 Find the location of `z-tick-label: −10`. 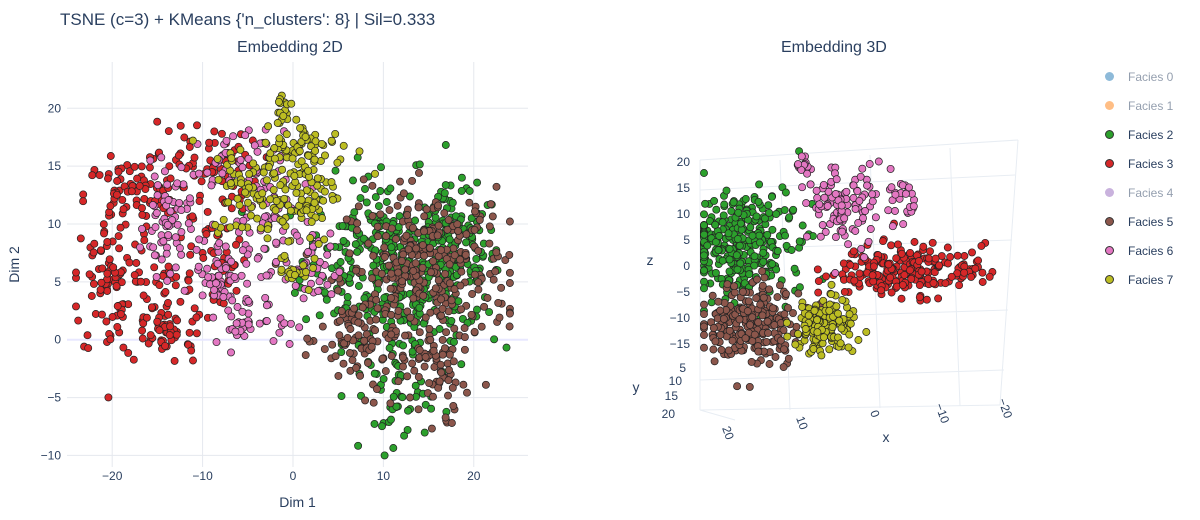

z-tick-label: −10 is located at coordinates (680, 318).